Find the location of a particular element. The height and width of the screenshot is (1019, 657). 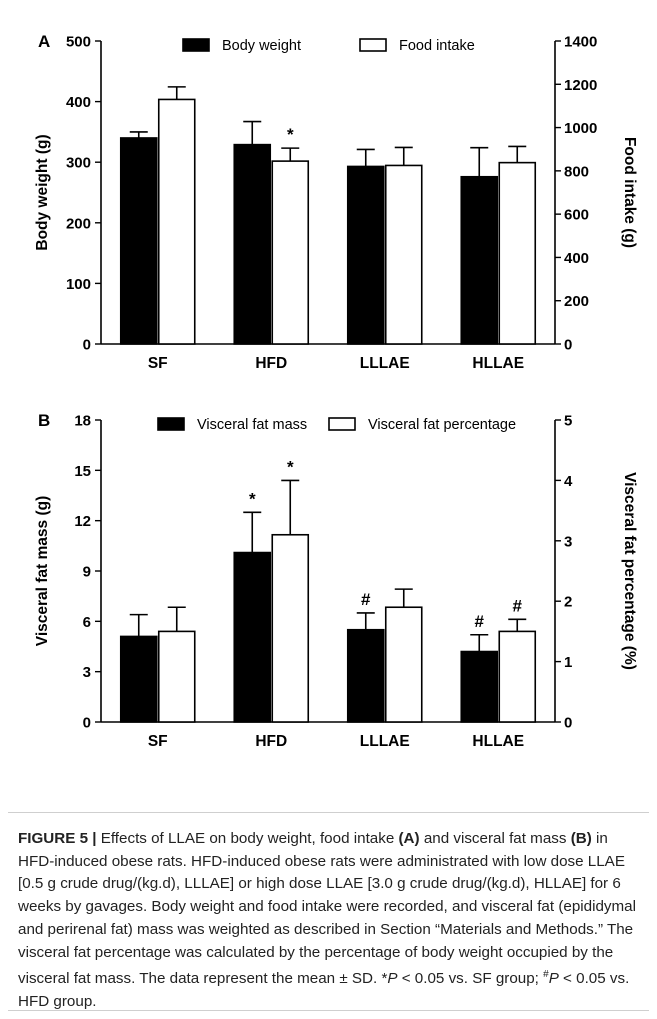

caption-text: and visceral fat mass is located at coordinates (495, 838).